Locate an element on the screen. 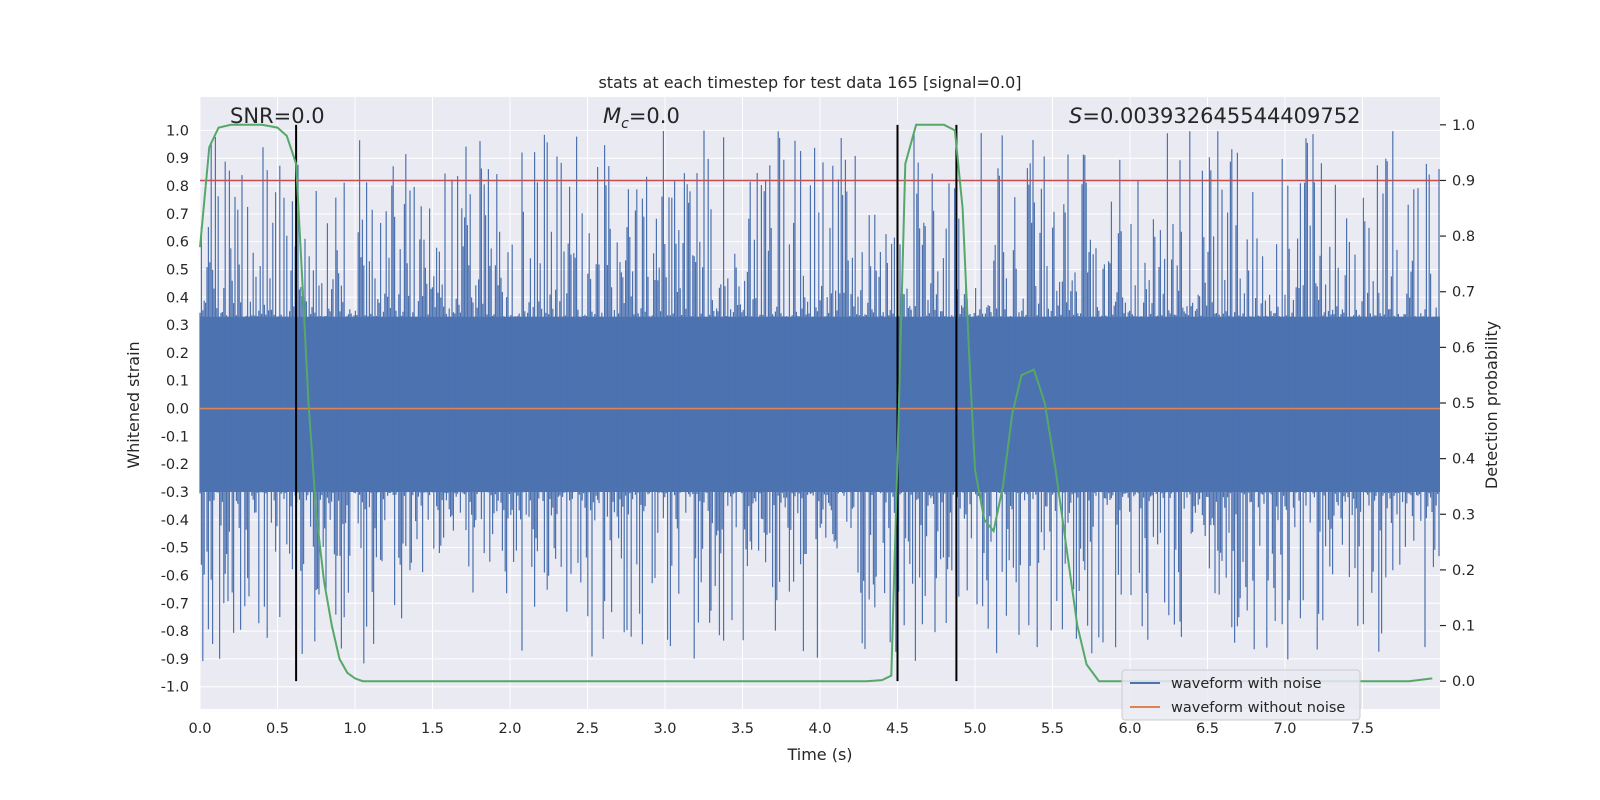 This screenshot has width=1600, height=800. y-tick-label: 0.9 is located at coordinates (177, 159).